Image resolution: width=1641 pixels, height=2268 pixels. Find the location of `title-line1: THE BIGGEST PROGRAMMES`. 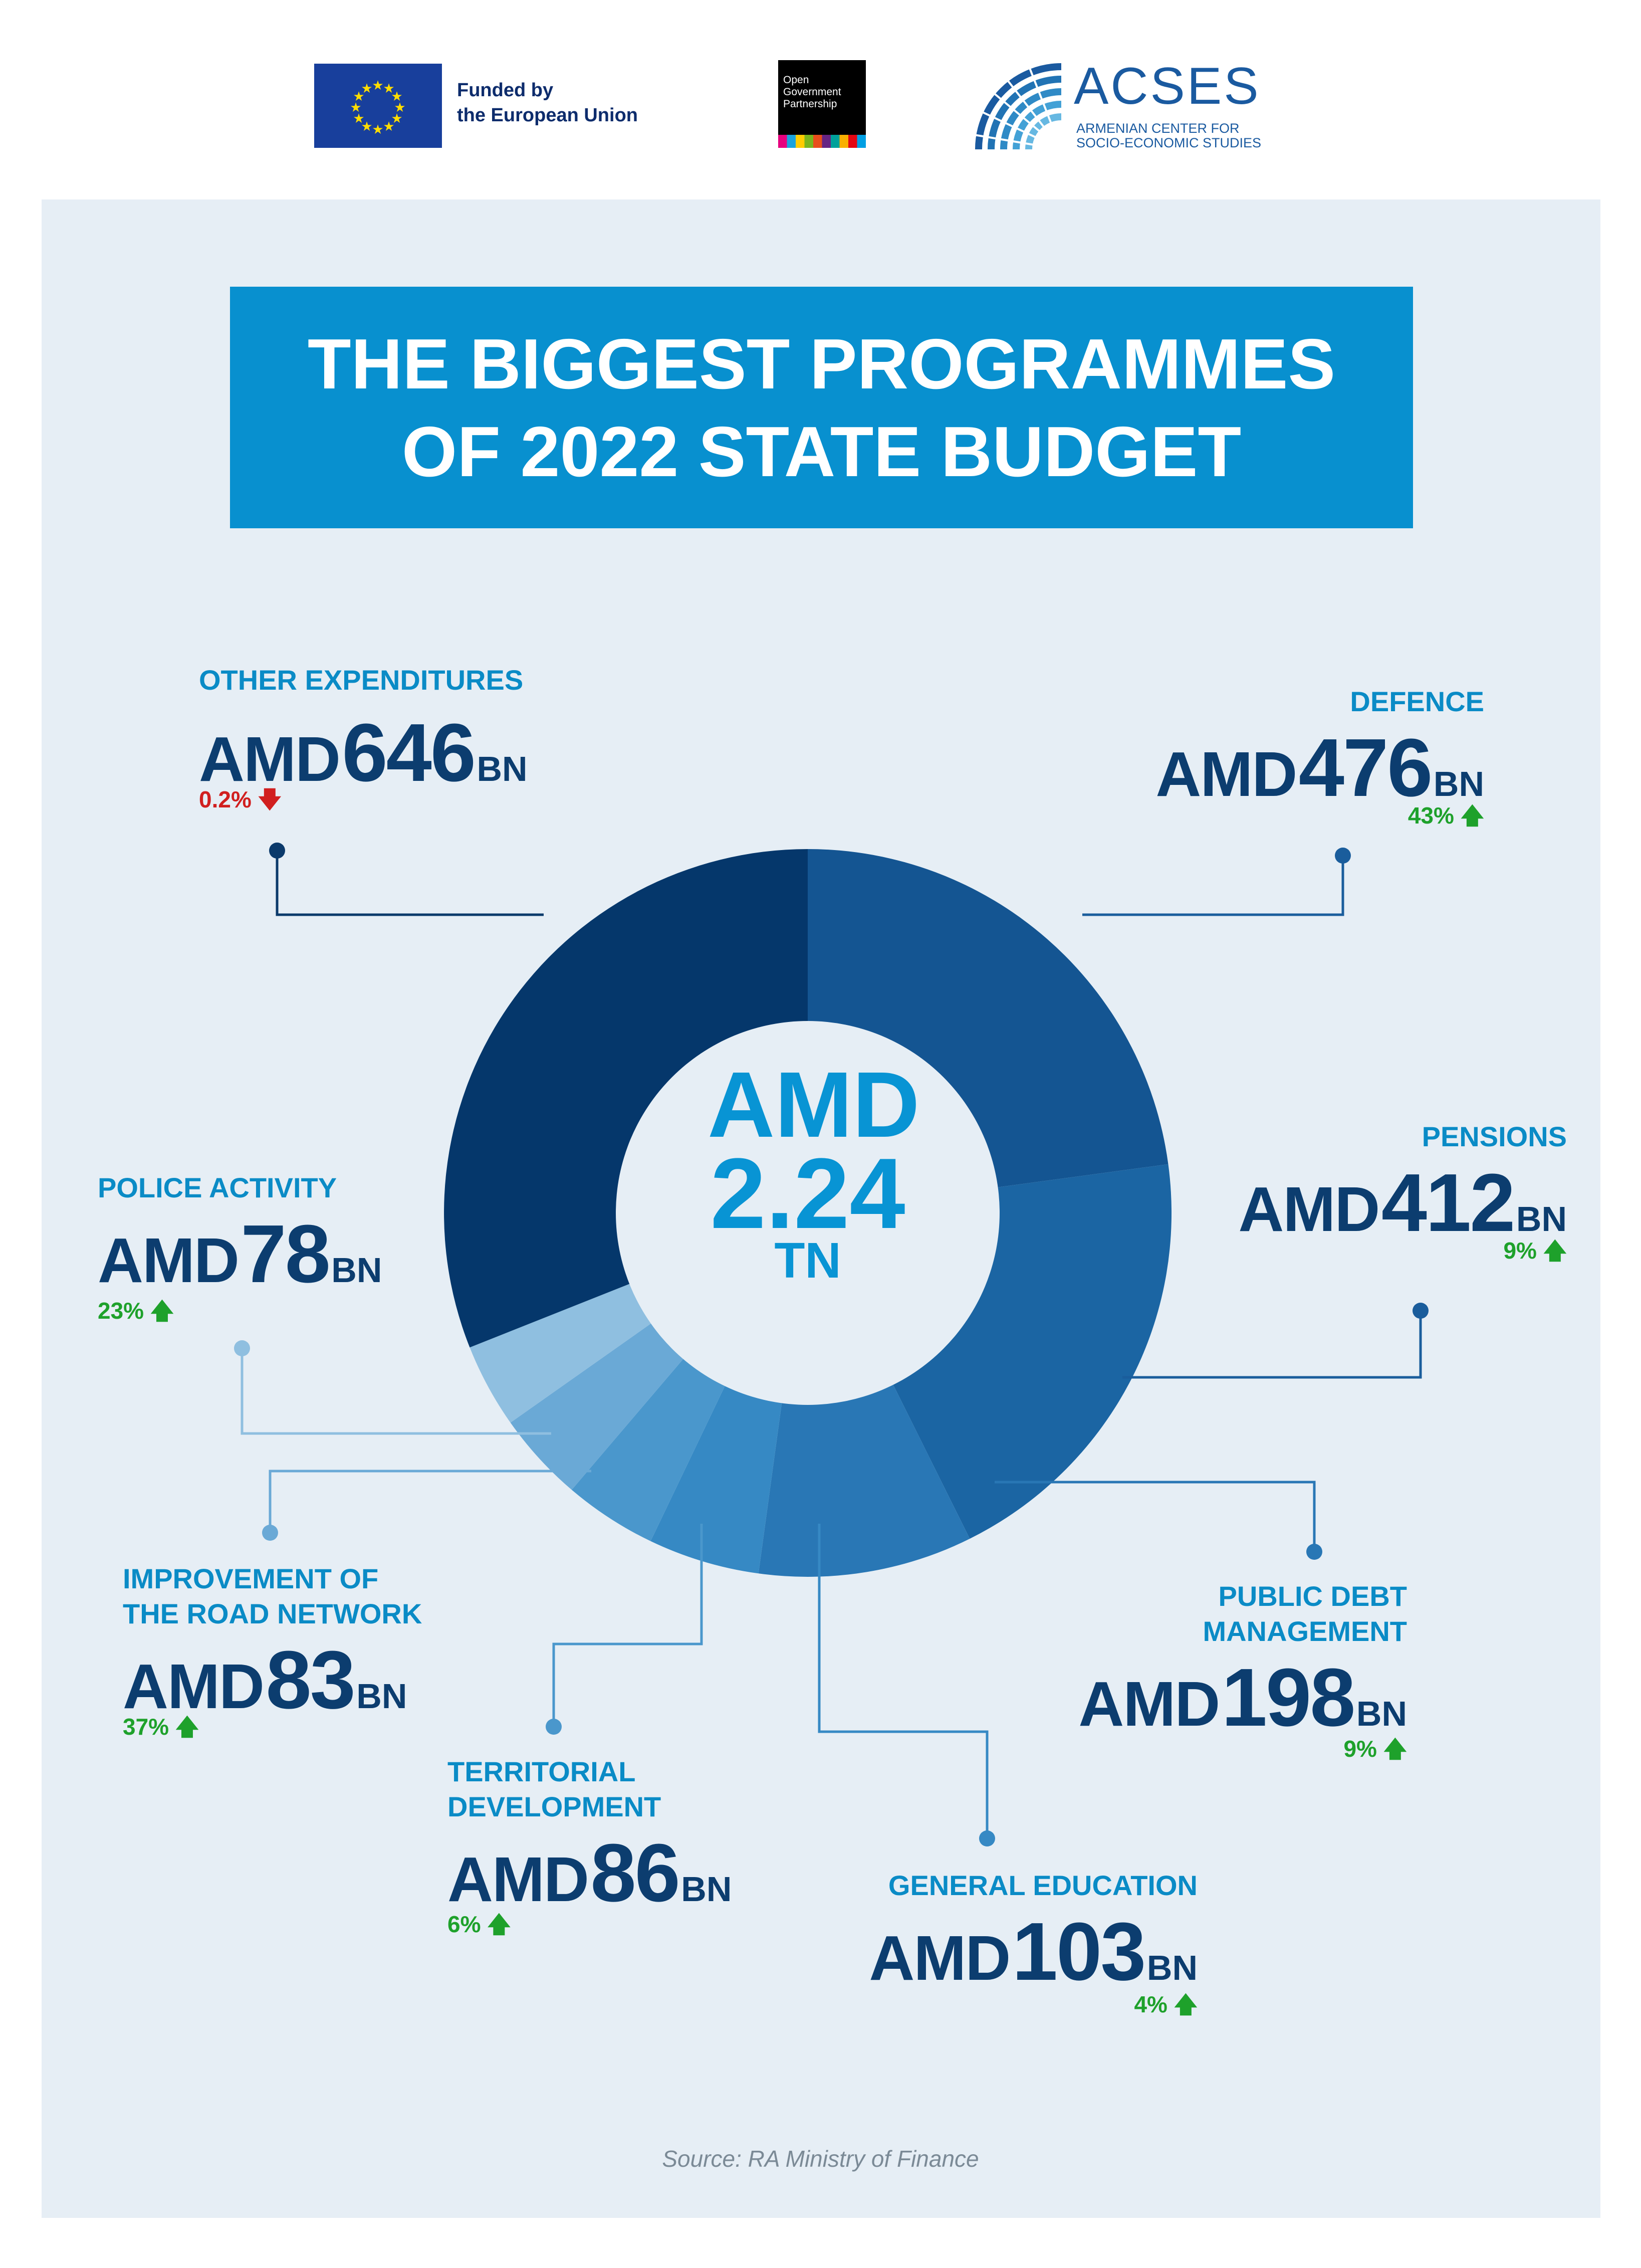

title-line1: THE BIGGEST PROGRAMMES is located at coordinates (822, 364).